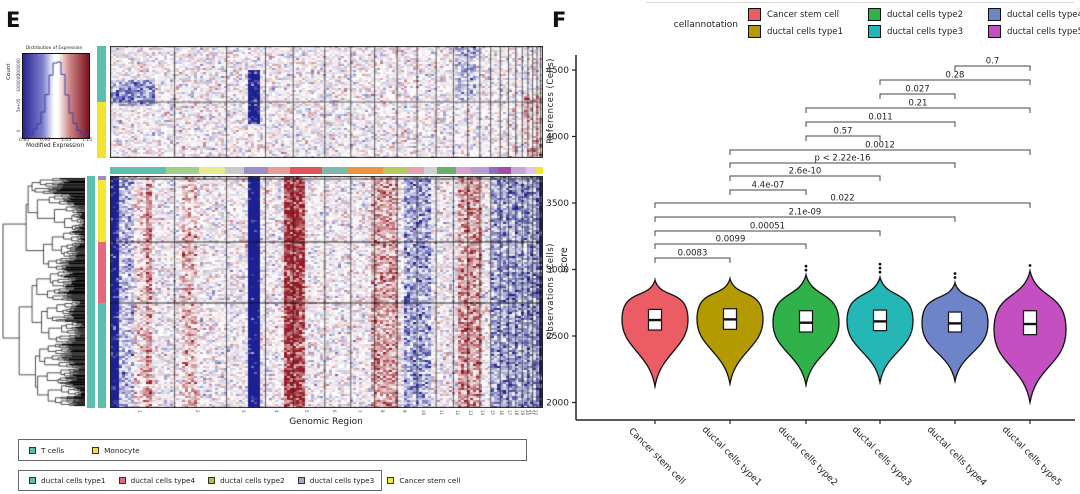 This screenshot has width=1080, height=494. Describe the element at coordinates (56, 96) in the screenshot. I see `expression-colorbar` at that location.